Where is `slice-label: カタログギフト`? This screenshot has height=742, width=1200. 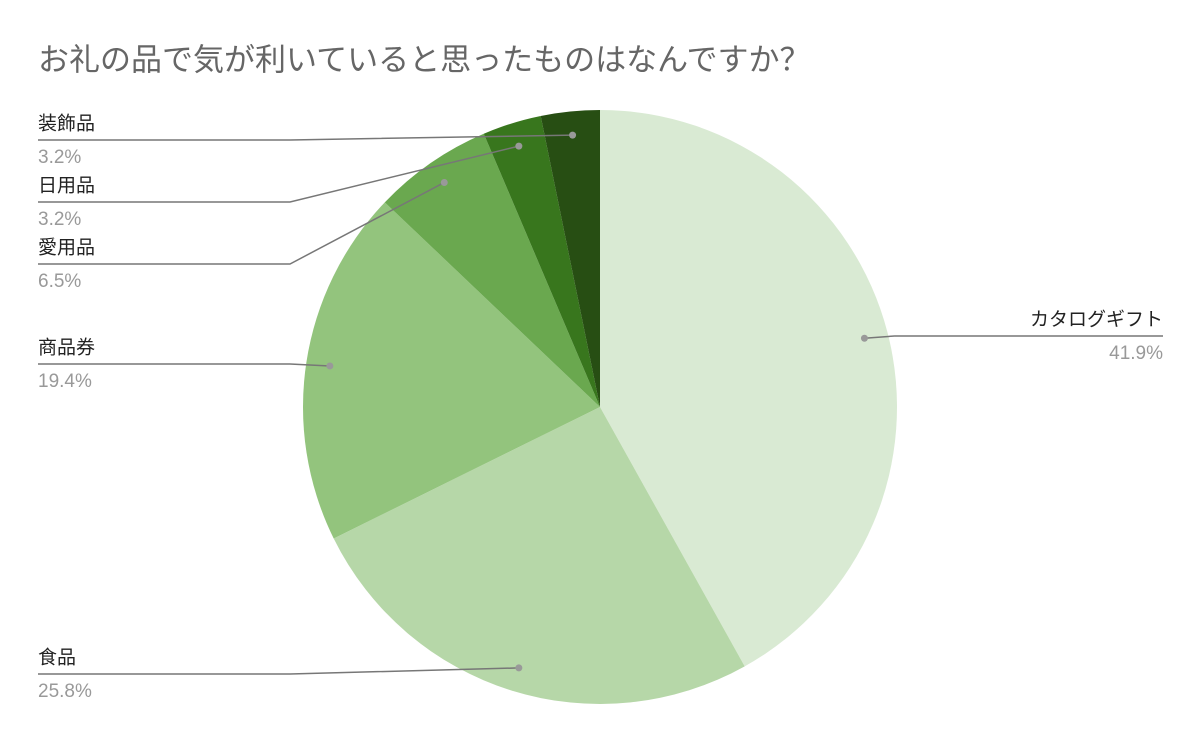
slice-label: カタログギフト is located at coordinates (1096, 320).